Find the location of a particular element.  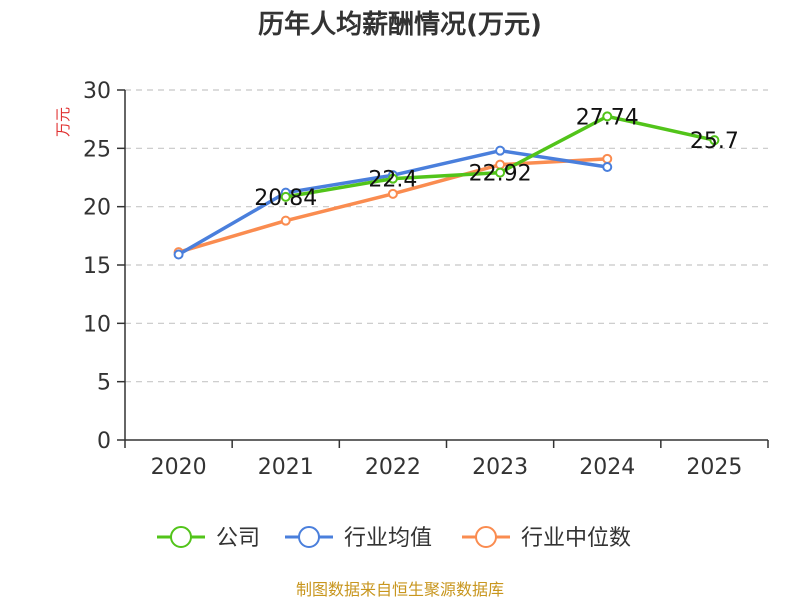

x-tick-label: 2022 is located at coordinates (393, 467).